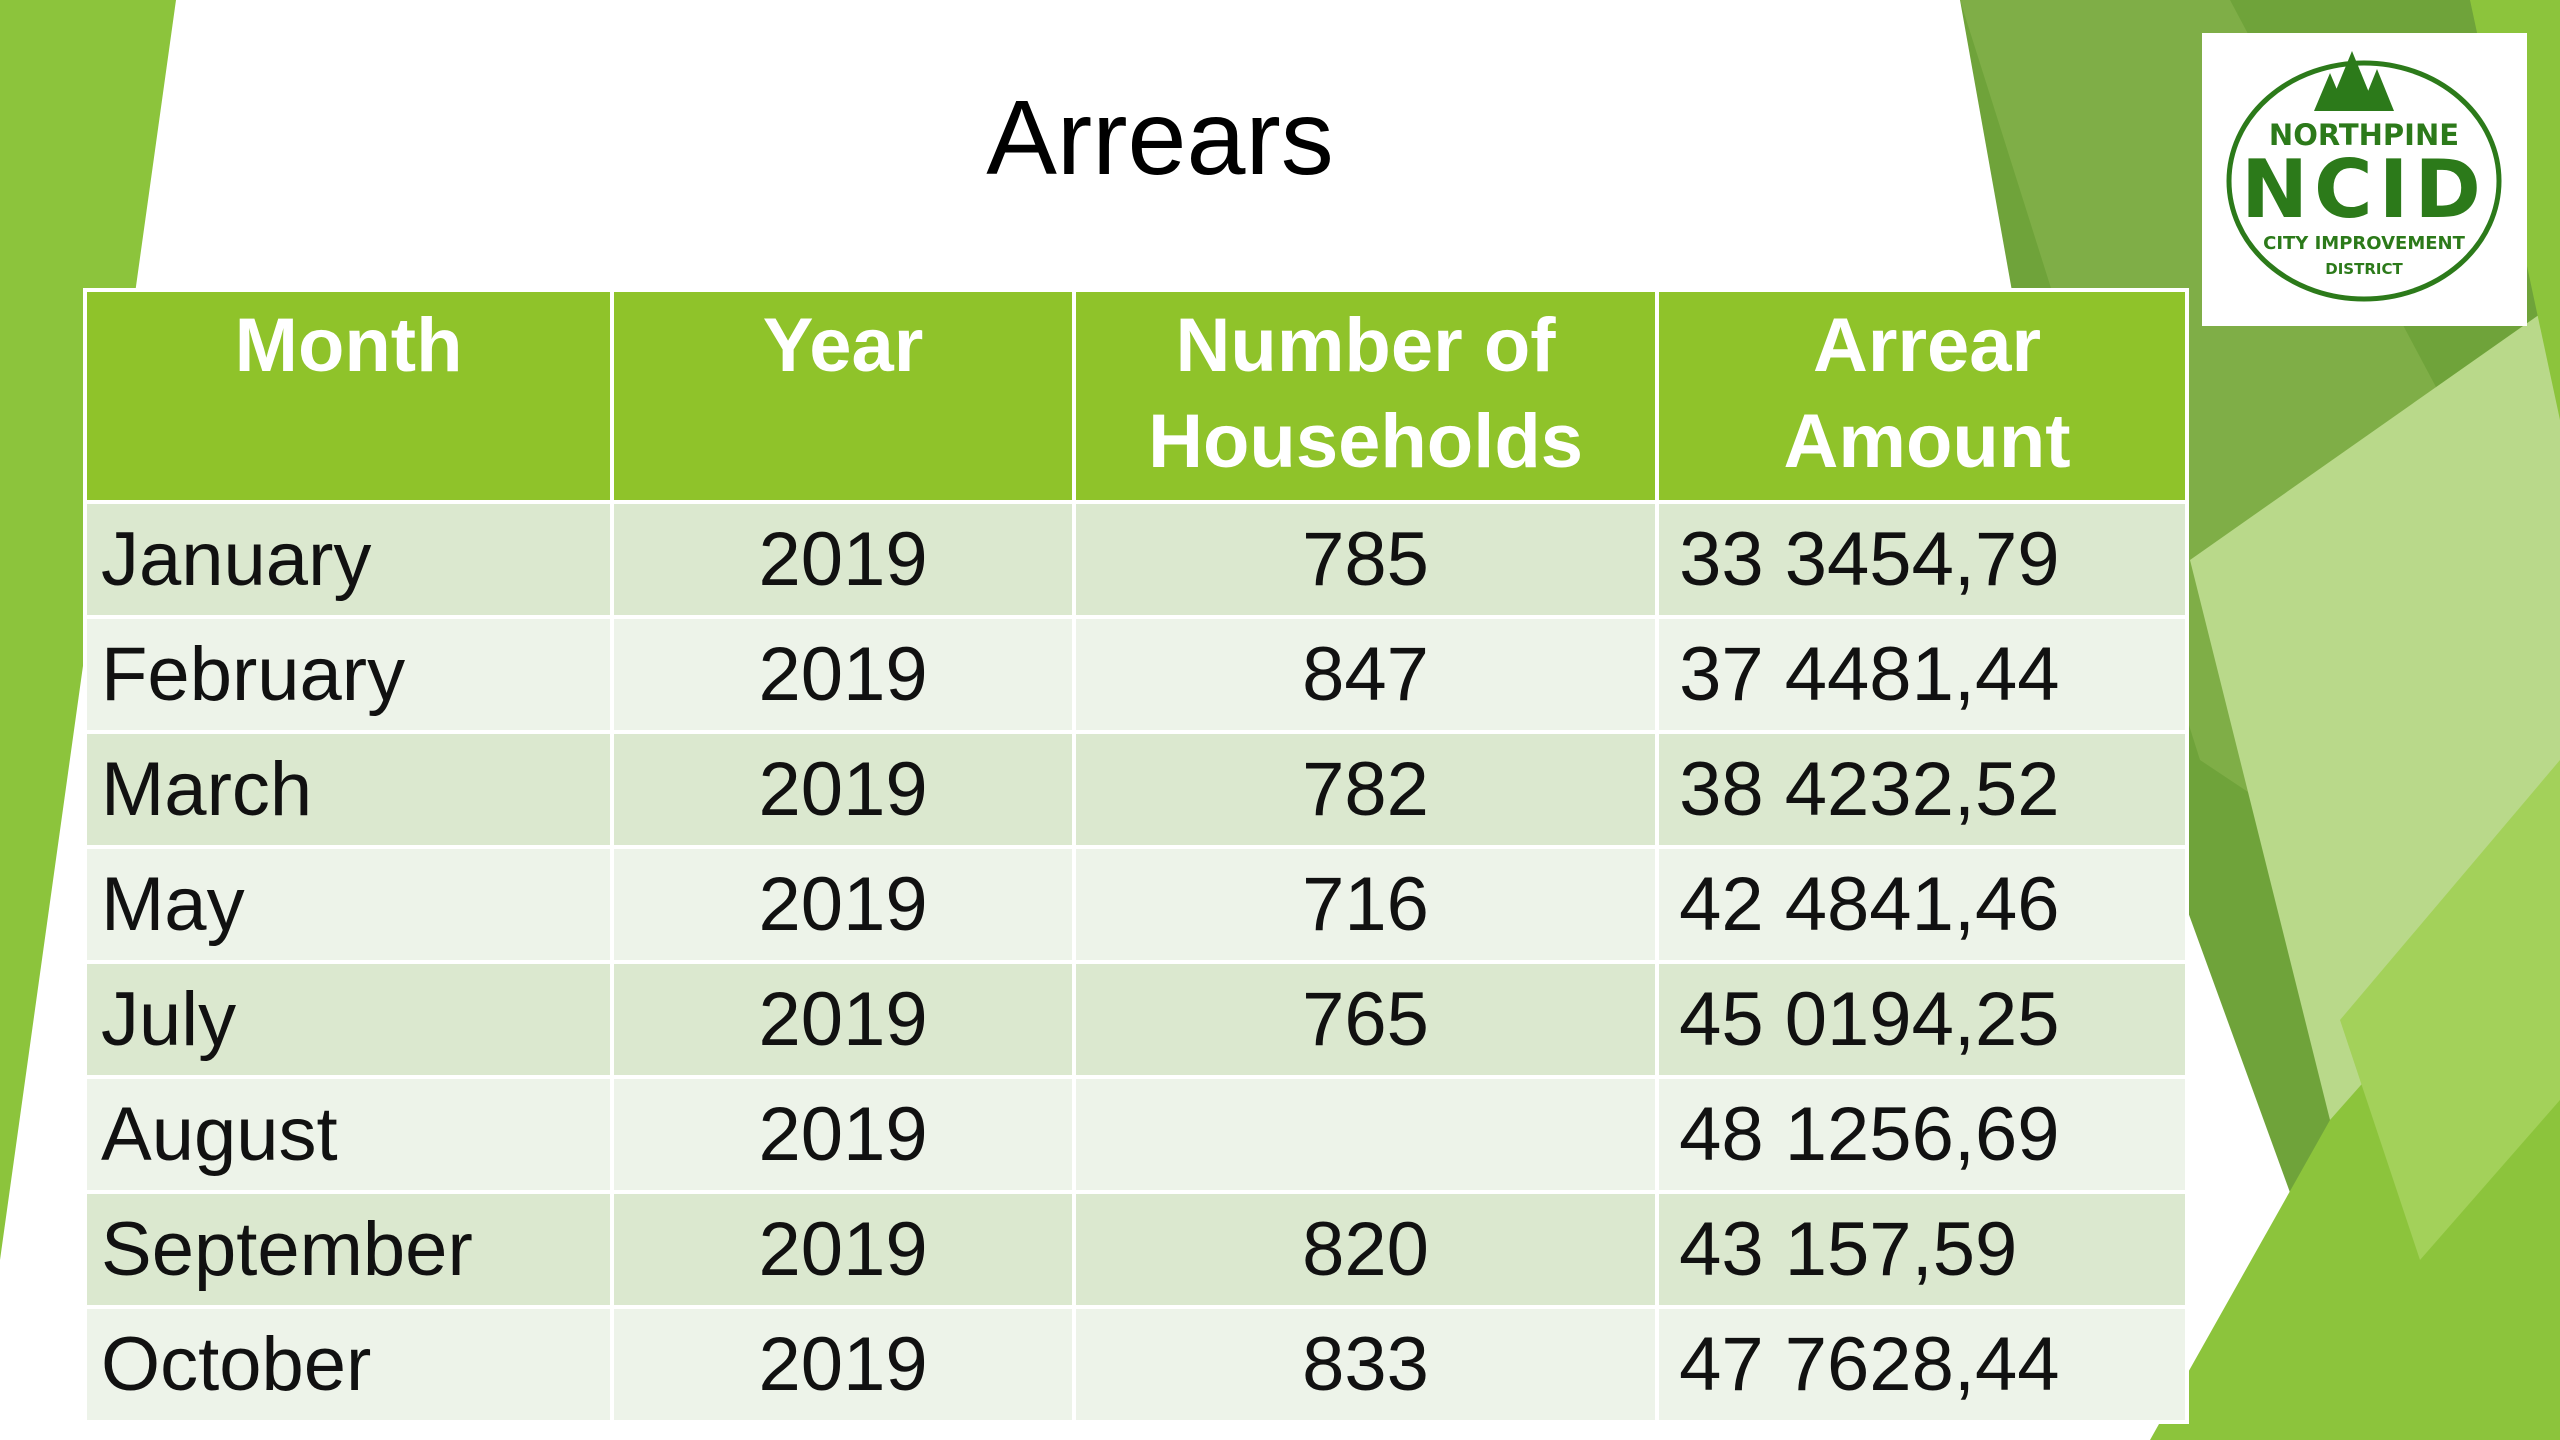 Image resolution: width=2560 pixels, height=1440 pixels. What do you see at coordinates (349, 1249) in the screenshot?
I see `cell-month: September` at bounding box center [349, 1249].